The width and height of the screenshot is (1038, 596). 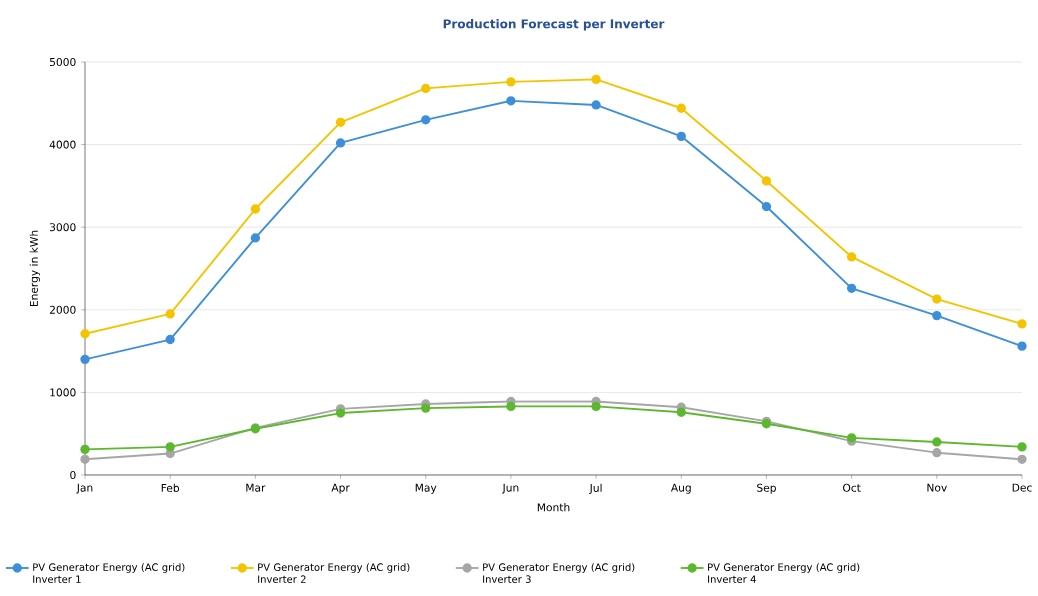 What do you see at coordinates (63, 392) in the screenshot?
I see `y-tick-label: 1000` at bounding box center [63, 392].